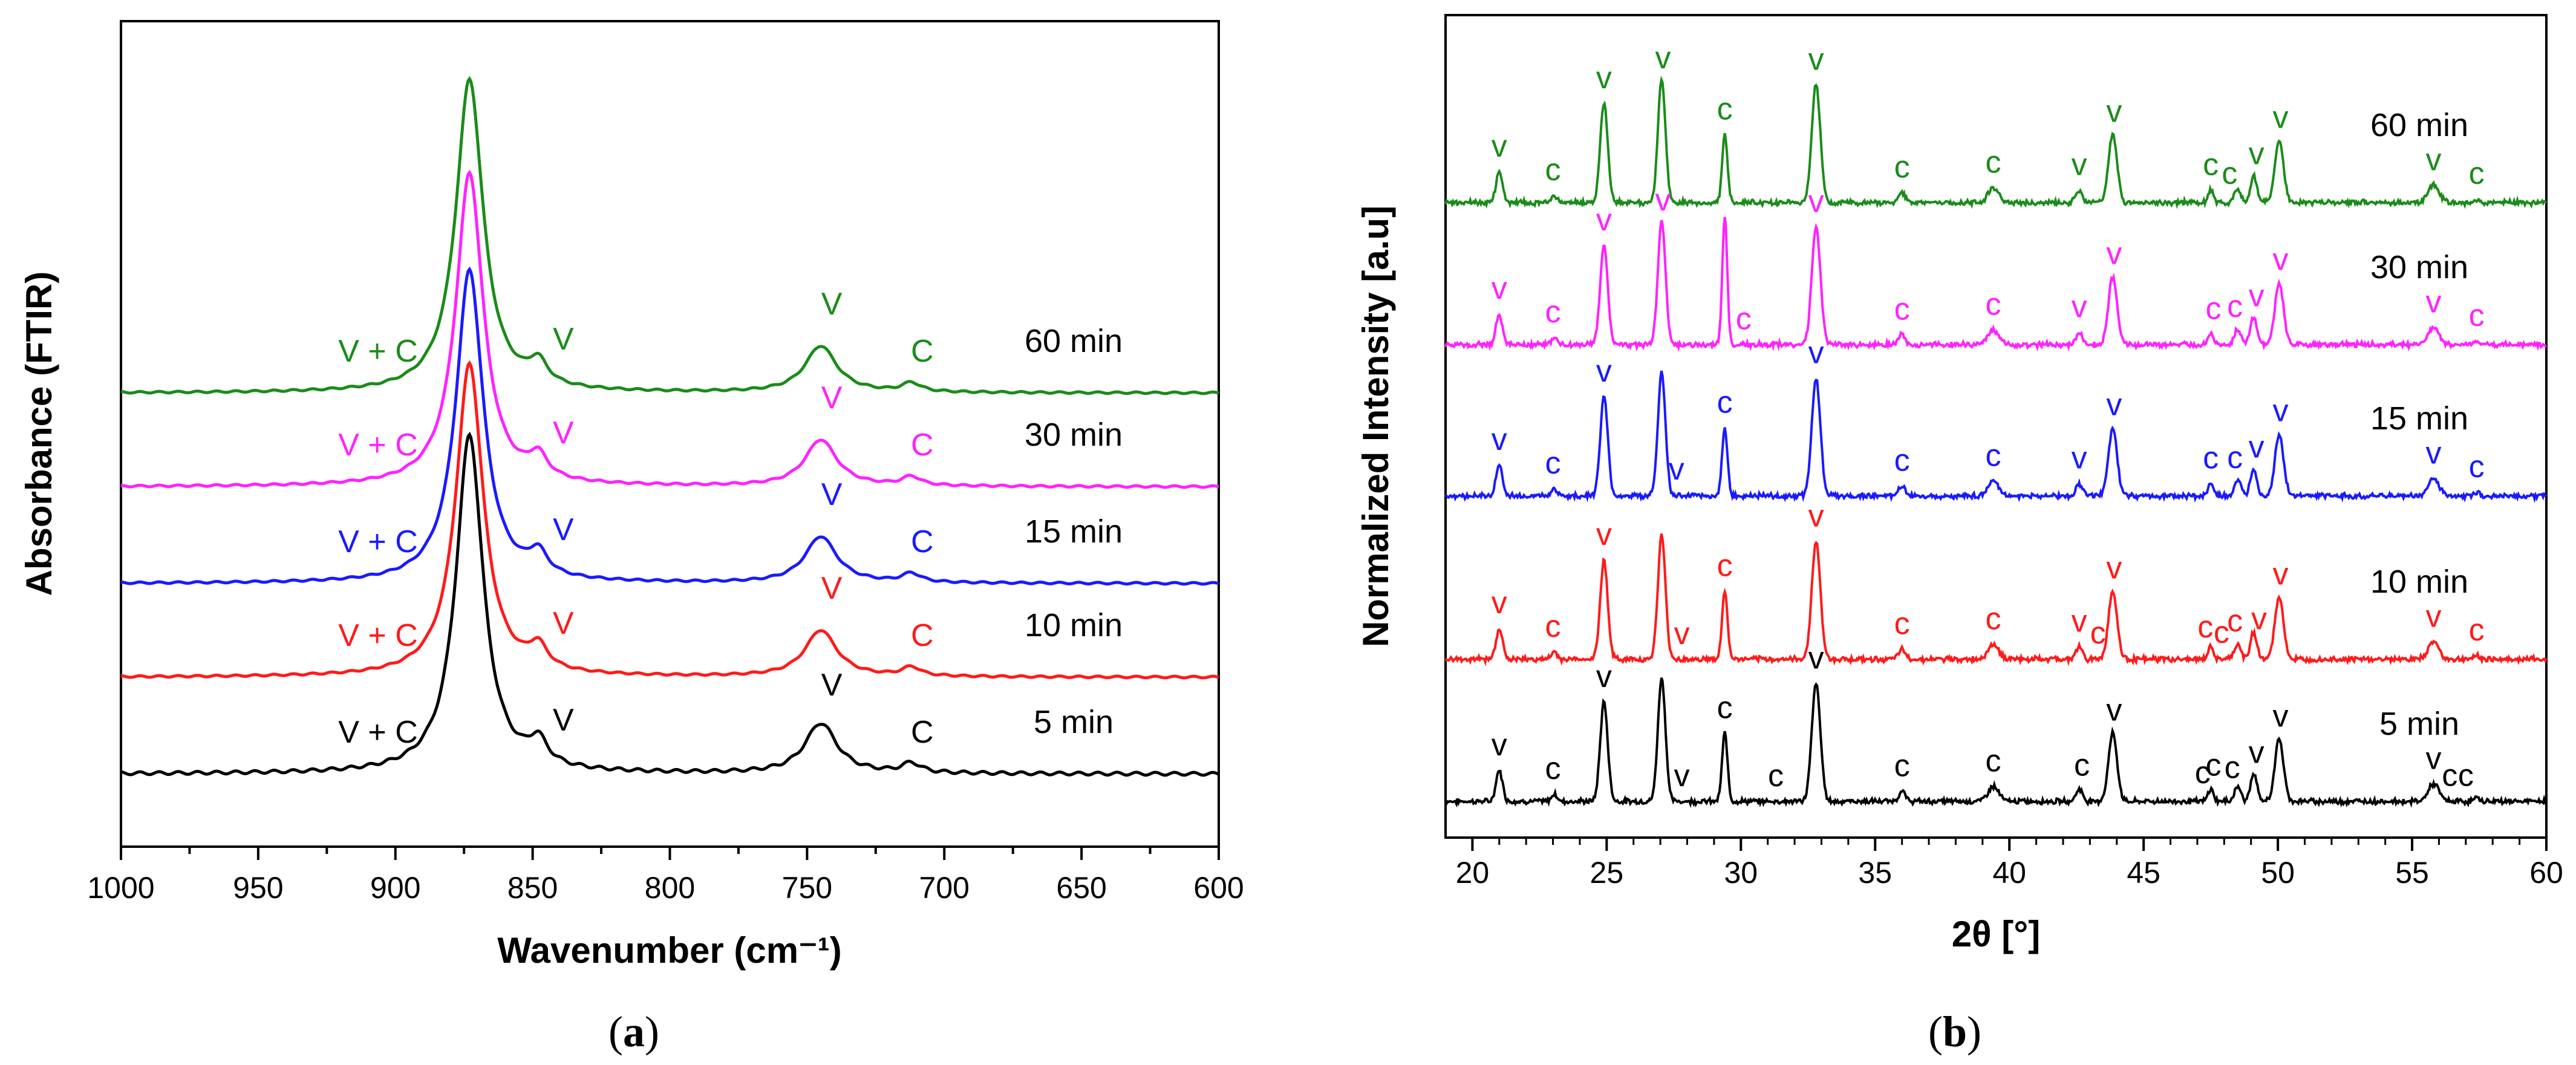 The height and width of the screenshot is (1065, 2576). What do you see at coordinates (1375, 426) in the screenshot?
I see `panel-b-ylabel: Normalized Intensity [a.u]` at bounding box center [1375, 426].